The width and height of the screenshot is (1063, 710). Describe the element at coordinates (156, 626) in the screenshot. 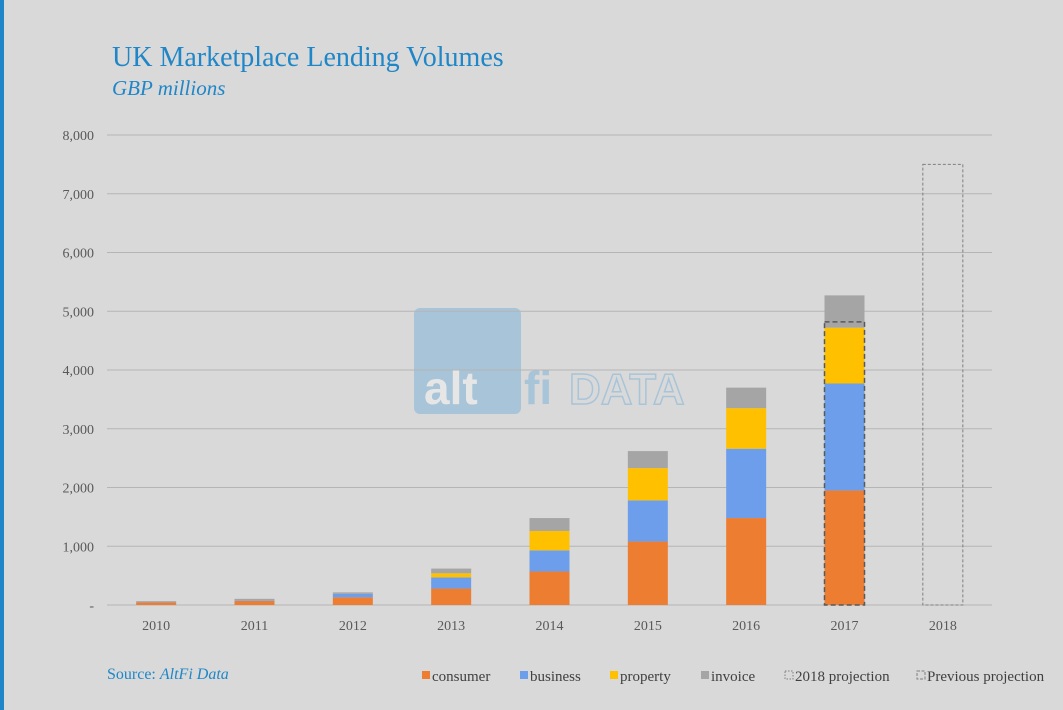

I see `x-tick-label: 2010` at that location.